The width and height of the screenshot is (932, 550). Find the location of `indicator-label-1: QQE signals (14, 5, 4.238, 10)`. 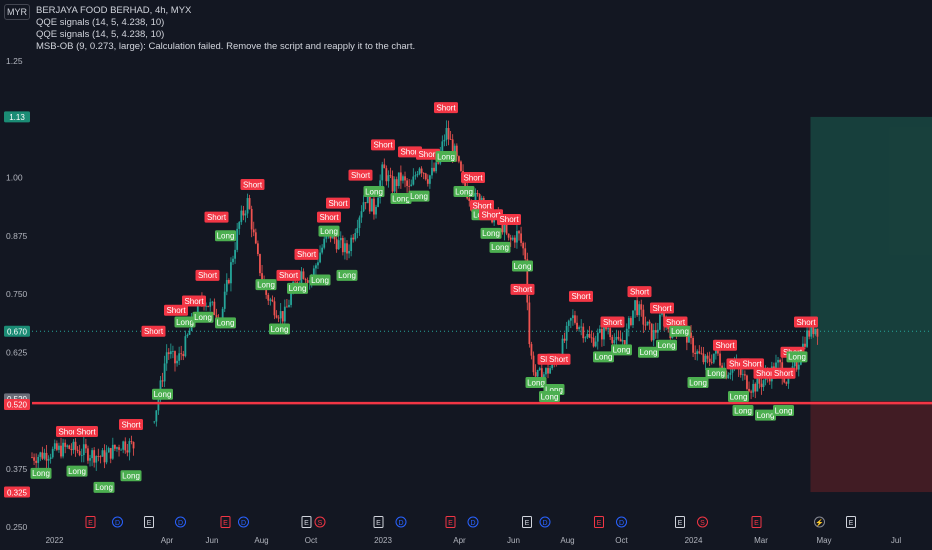

indicator-label-1: QQE signals (14, 5, 4.238, 10) is located at coordinates (100, 22).